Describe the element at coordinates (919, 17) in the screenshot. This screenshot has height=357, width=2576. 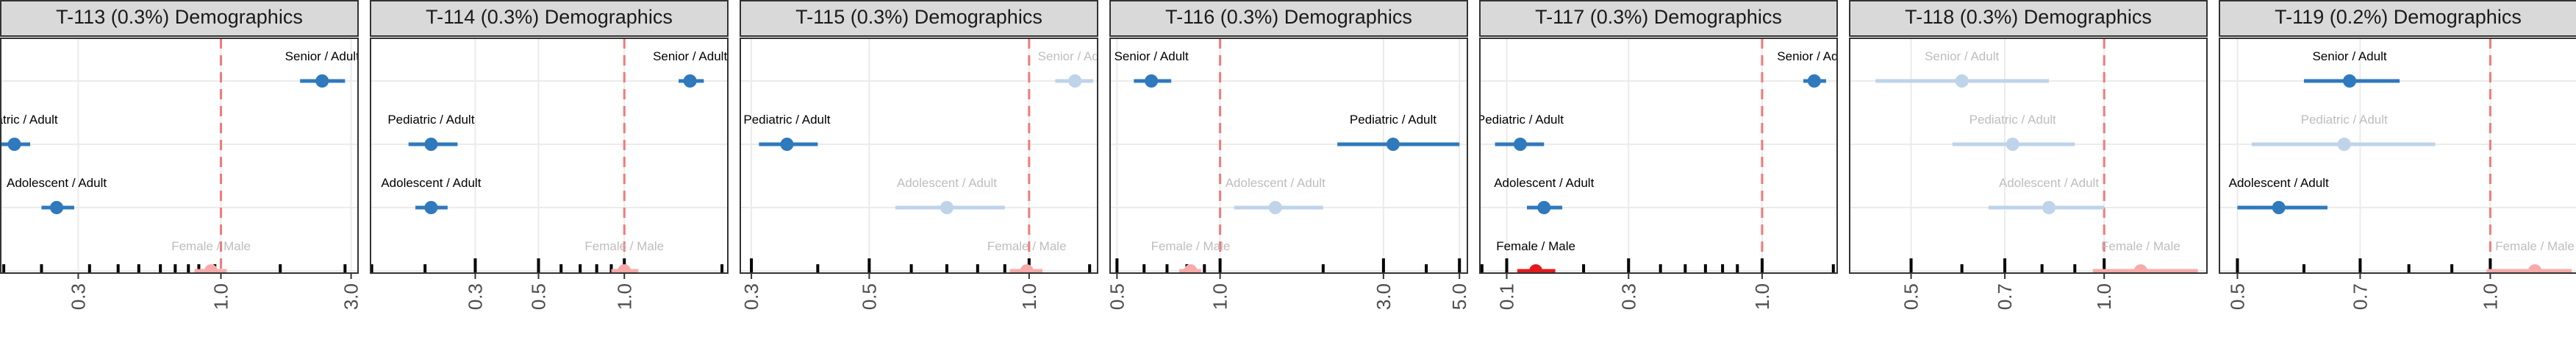
I see `facet-title: T-115 (0.3%) Demographics` at that location.